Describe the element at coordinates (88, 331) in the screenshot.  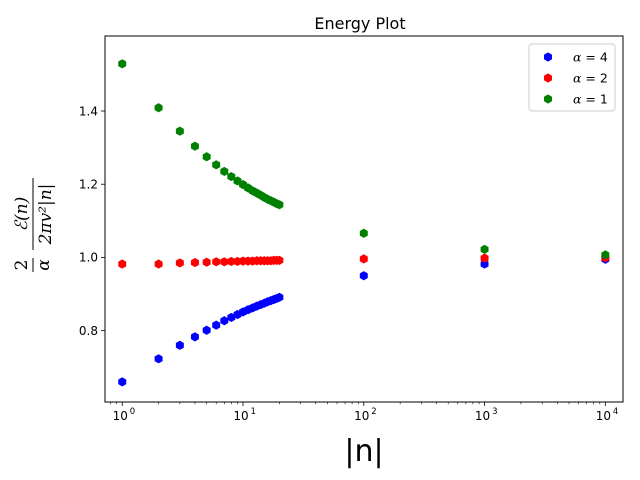
I see `y-tick-label: 0.8` at that location.